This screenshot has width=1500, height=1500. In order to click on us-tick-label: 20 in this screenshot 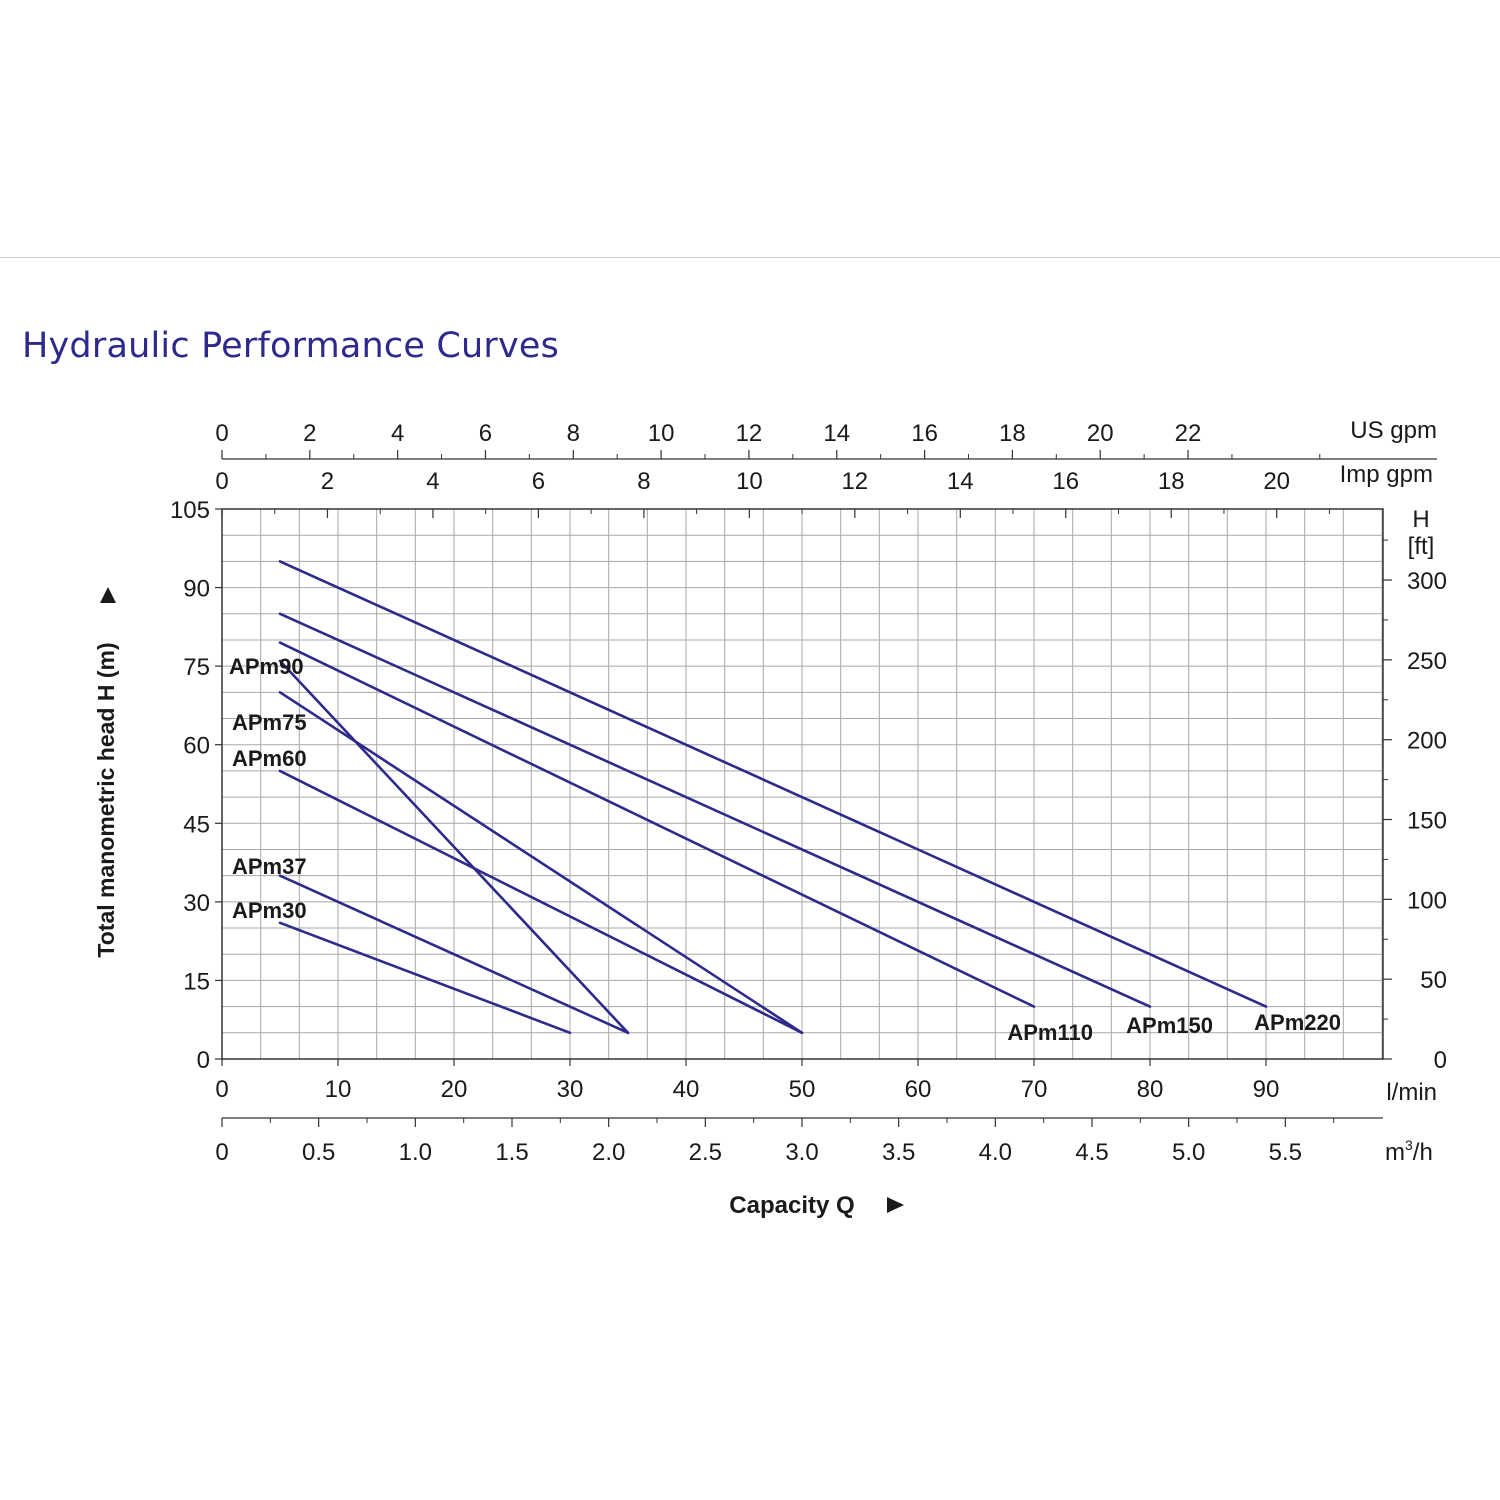, I will do `click(1100, 433)`.